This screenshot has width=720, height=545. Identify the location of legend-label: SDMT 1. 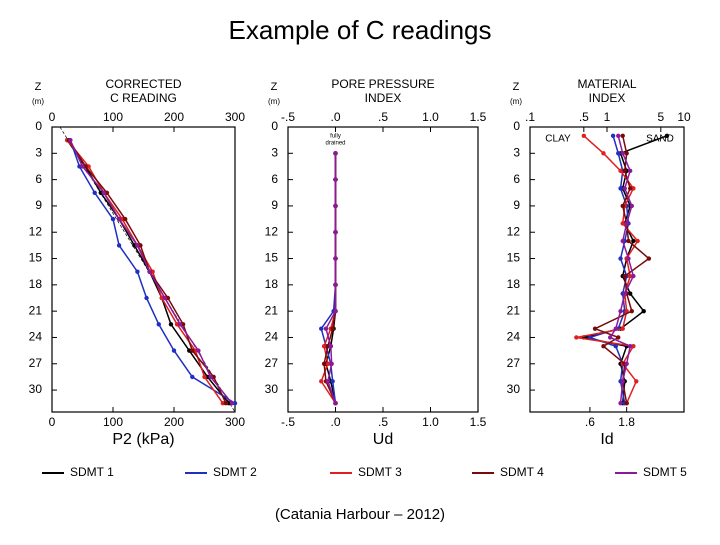
(92, 472).